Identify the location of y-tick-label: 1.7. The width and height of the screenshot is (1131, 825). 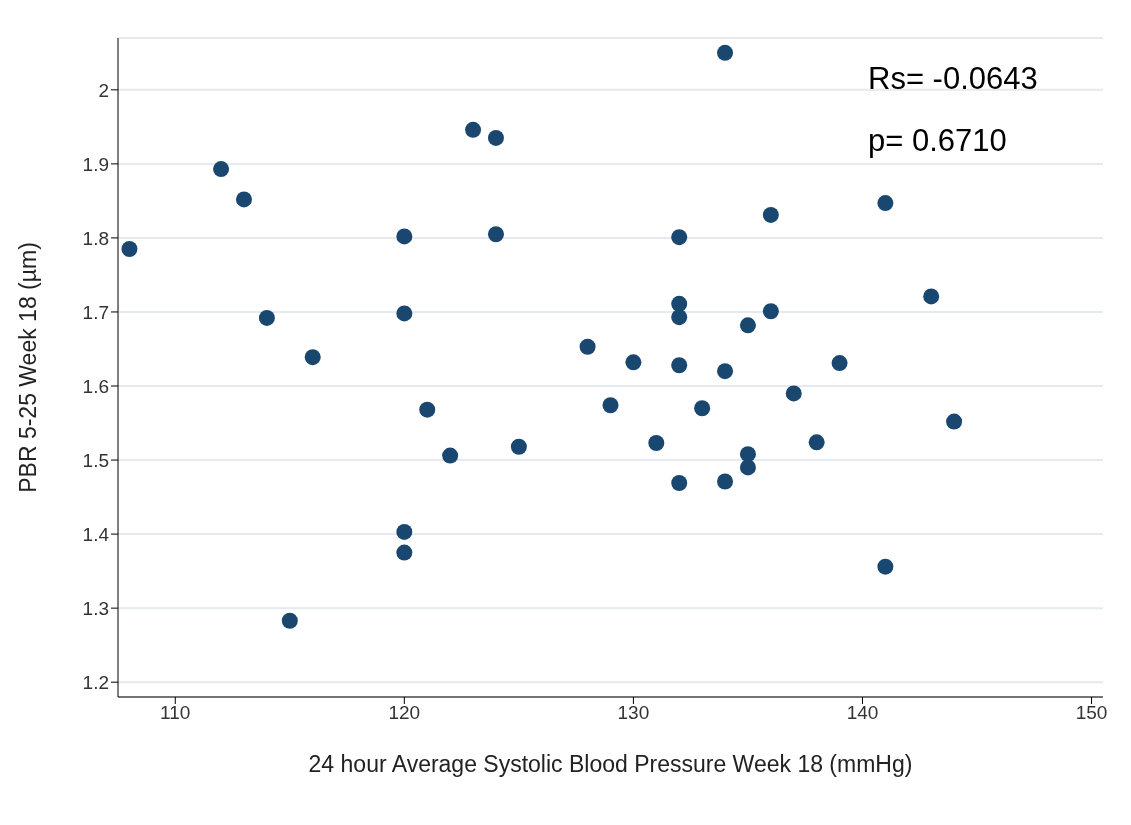
(95, 312).